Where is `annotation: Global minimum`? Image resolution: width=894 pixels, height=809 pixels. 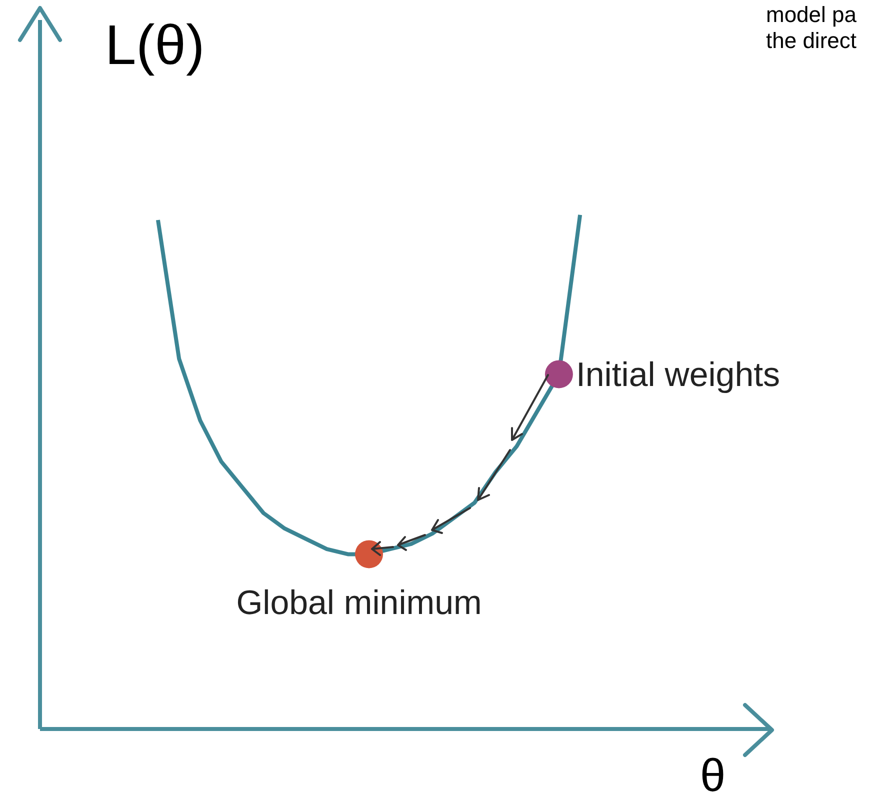
annotation: Global minimum is located at coordinates (359, 603).